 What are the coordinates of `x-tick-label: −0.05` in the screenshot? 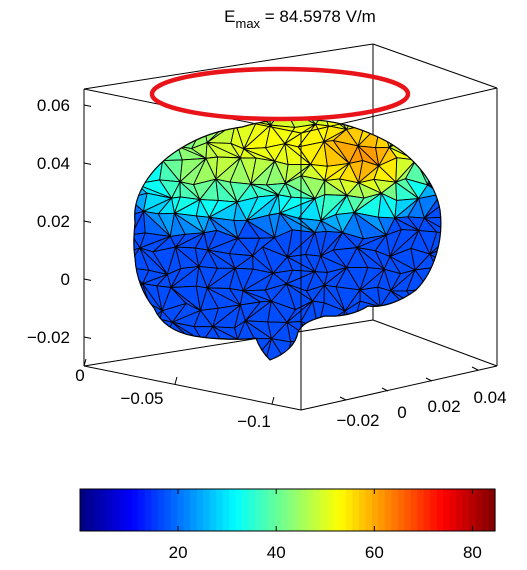 It's located at (141, 398).